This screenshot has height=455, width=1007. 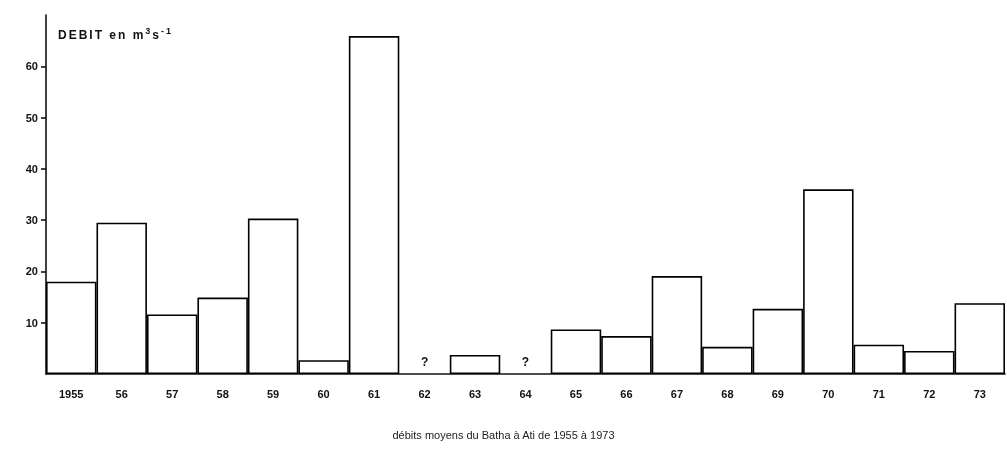 What do you see at coordinates (878, 393) in the screenshot?
I see `x-tick-label: 71` at bounding box center [878, 393].